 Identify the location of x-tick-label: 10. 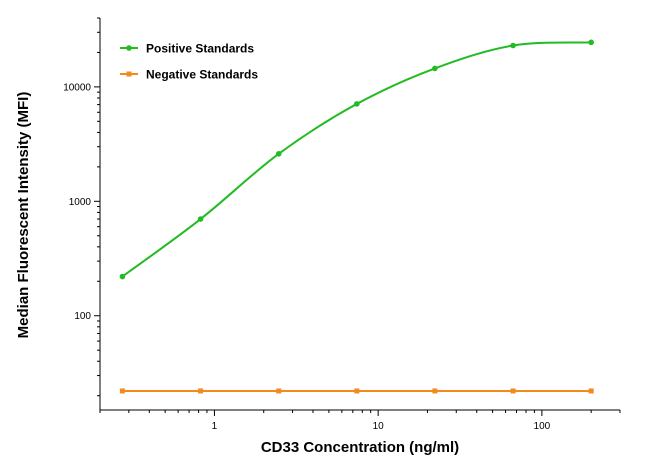
(379, 426).